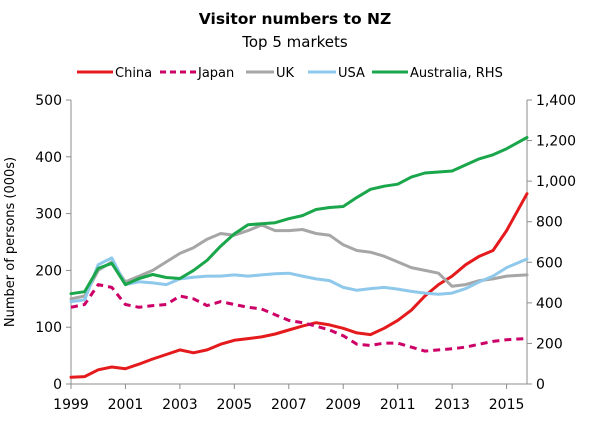 This screenshot has width=590, height=421. What do you see at coordinates (48, 158) in the screenshot?
I see `y-tick-label-left: 400` at bounding box center [48, 158].